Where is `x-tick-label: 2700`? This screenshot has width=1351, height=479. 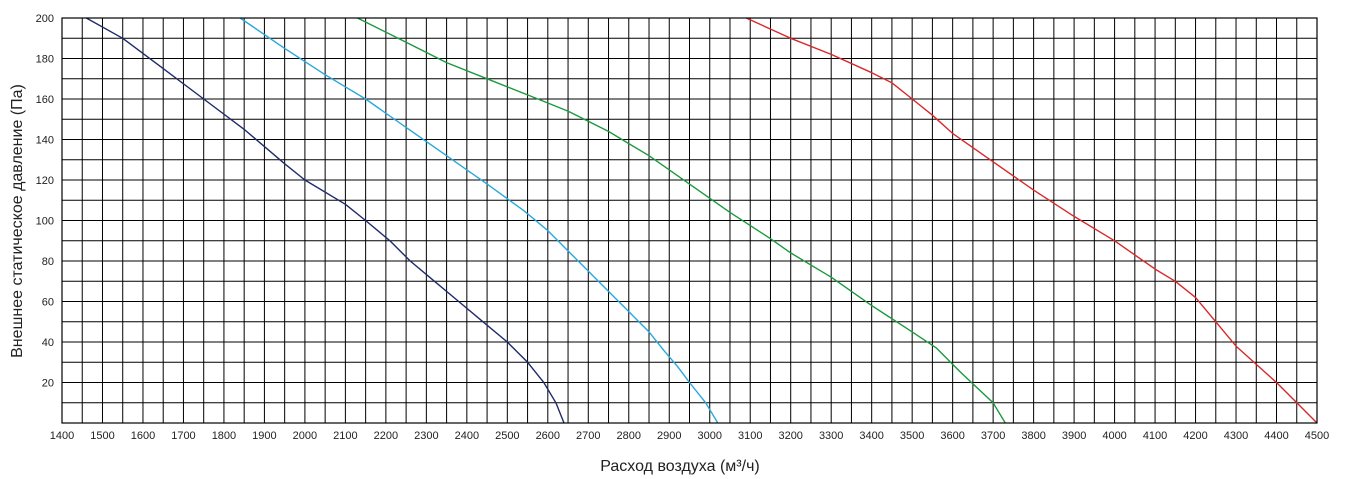
x-tick-label: 2700 is located at coordinates (588, 436).